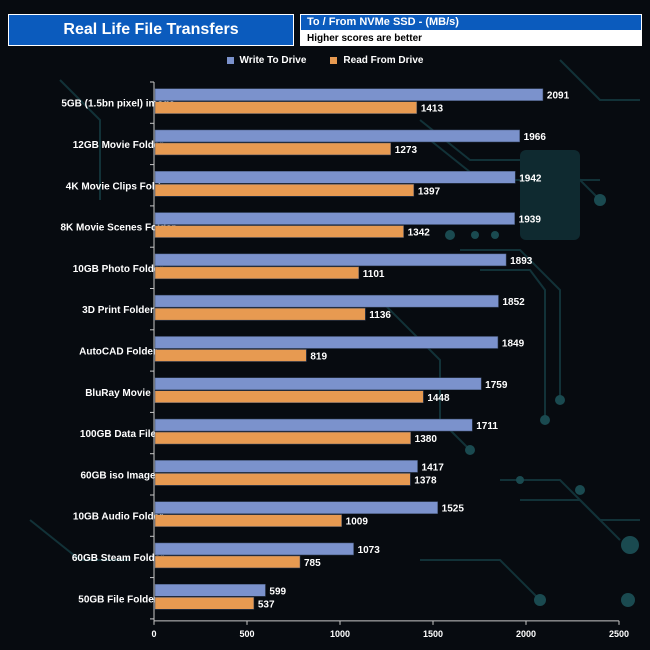 The height and width of the screenshot is (650, 650). I want to click on category-label: 4K Movie Clips Folder, so click(118, 186).